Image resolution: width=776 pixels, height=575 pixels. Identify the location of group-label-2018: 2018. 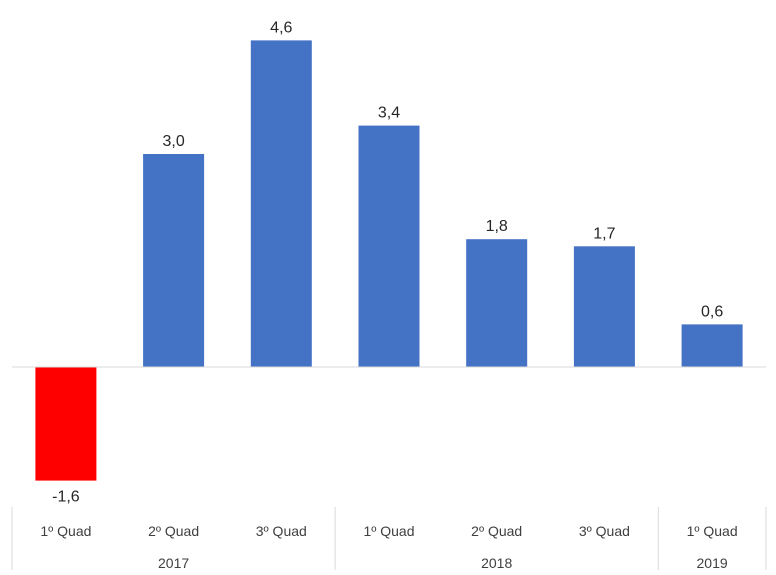
(496, 562).